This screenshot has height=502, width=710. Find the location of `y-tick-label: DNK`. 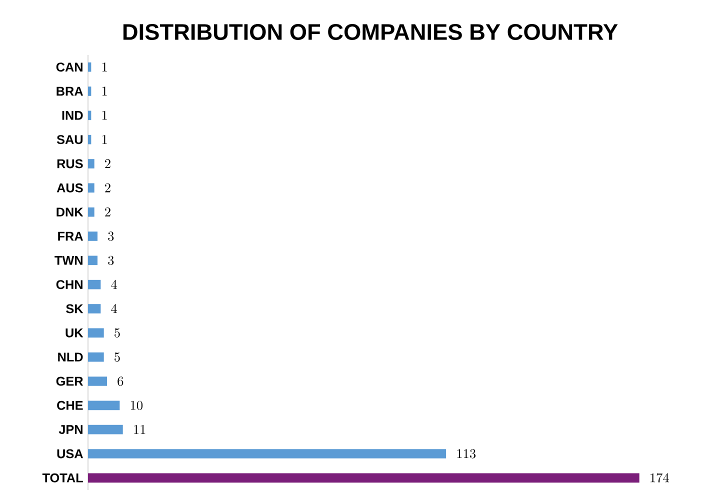

y-tick-label: DNK is located at coordinates (70, 212).